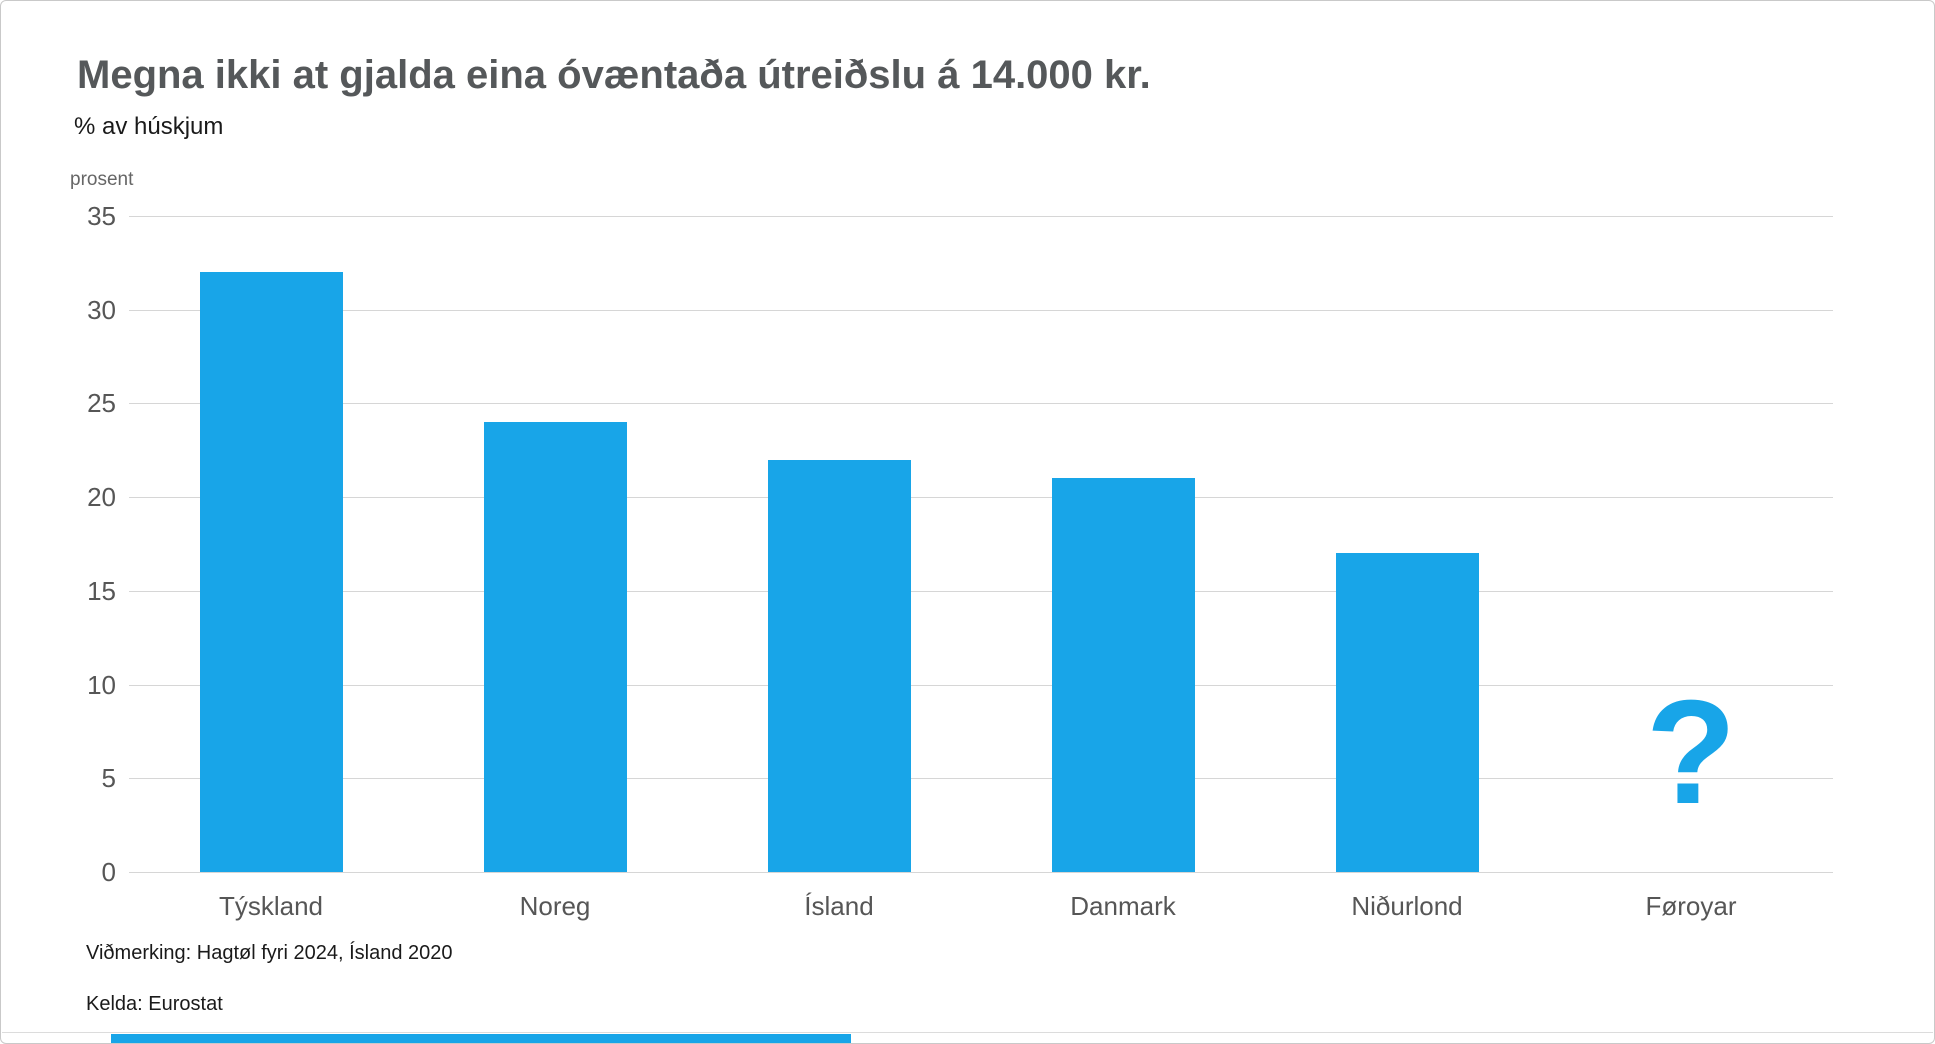  What do you see at coordinates (149, 126) in the screenshot?
I see `page-subtitle: % av húskjum` at bounding box center [149, 126].